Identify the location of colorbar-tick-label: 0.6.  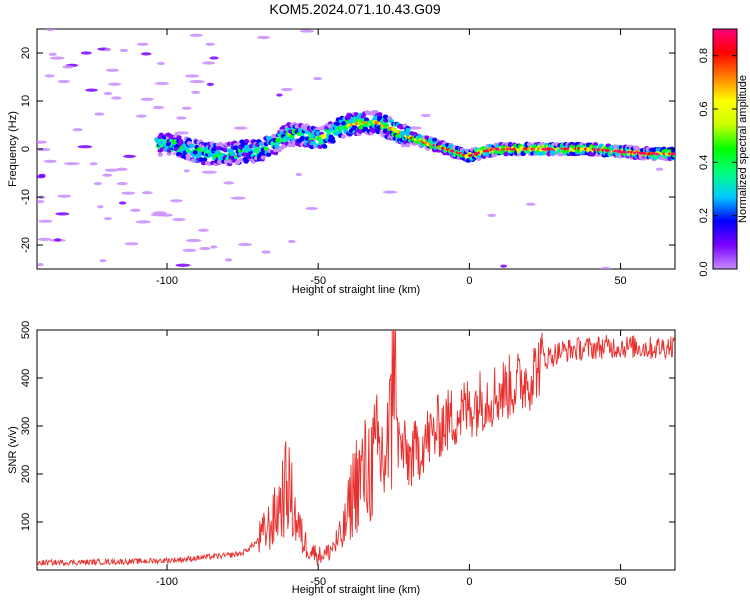
(704, 108).